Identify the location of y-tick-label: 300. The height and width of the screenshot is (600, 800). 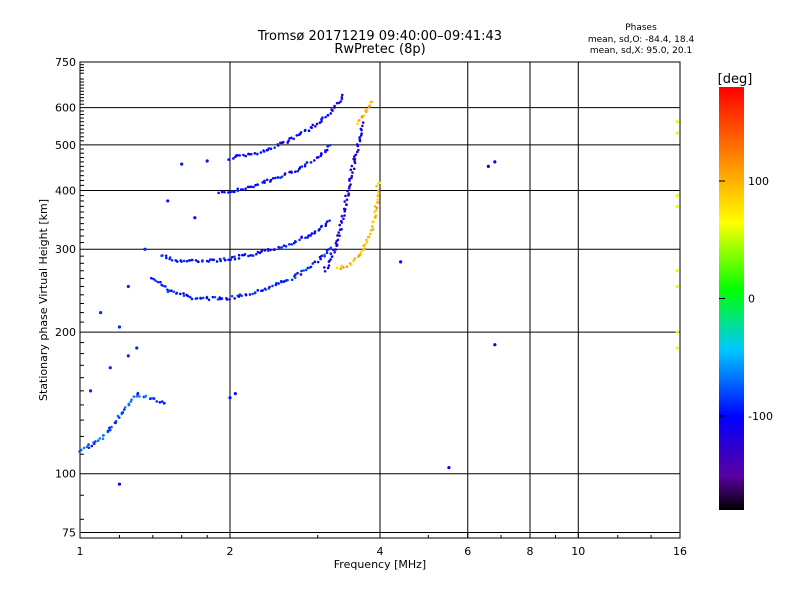
(65, 249).